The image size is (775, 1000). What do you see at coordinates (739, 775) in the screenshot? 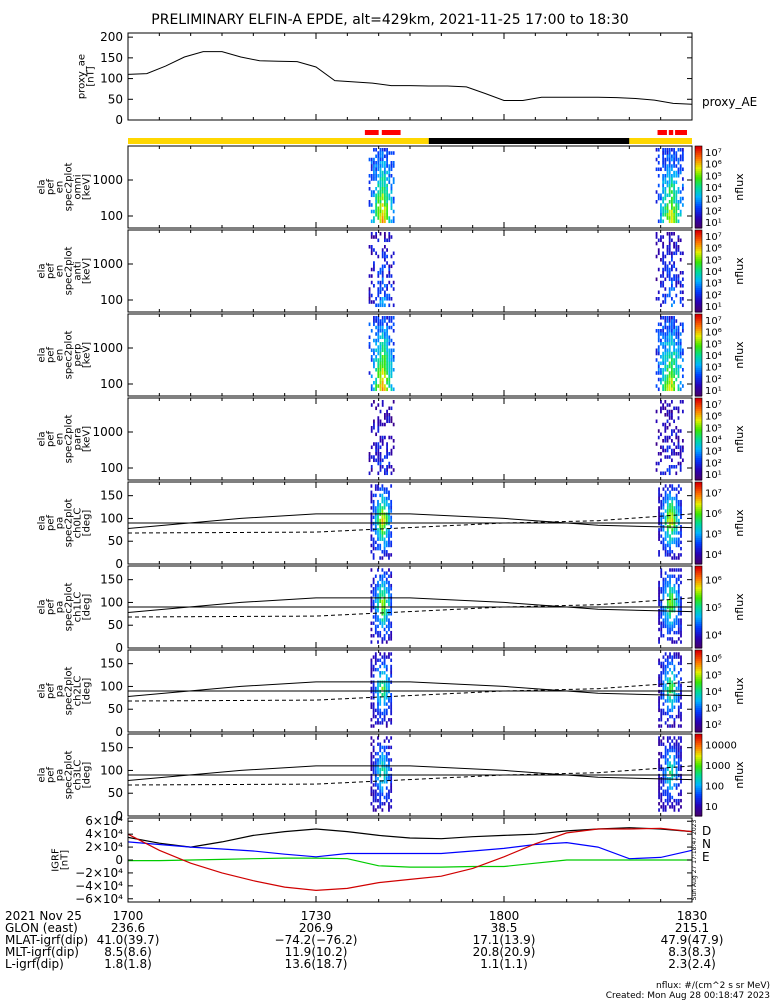
I see `pitch-colorbar-label: nflux` at bounding box center [739, 775].